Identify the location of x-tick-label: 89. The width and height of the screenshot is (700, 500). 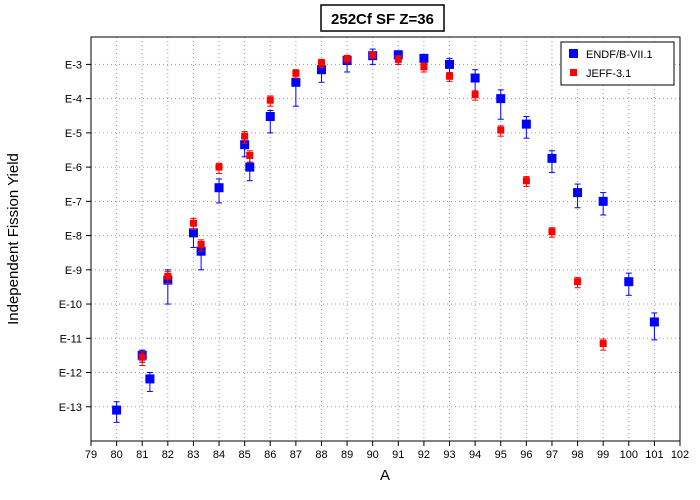
(347, 455).